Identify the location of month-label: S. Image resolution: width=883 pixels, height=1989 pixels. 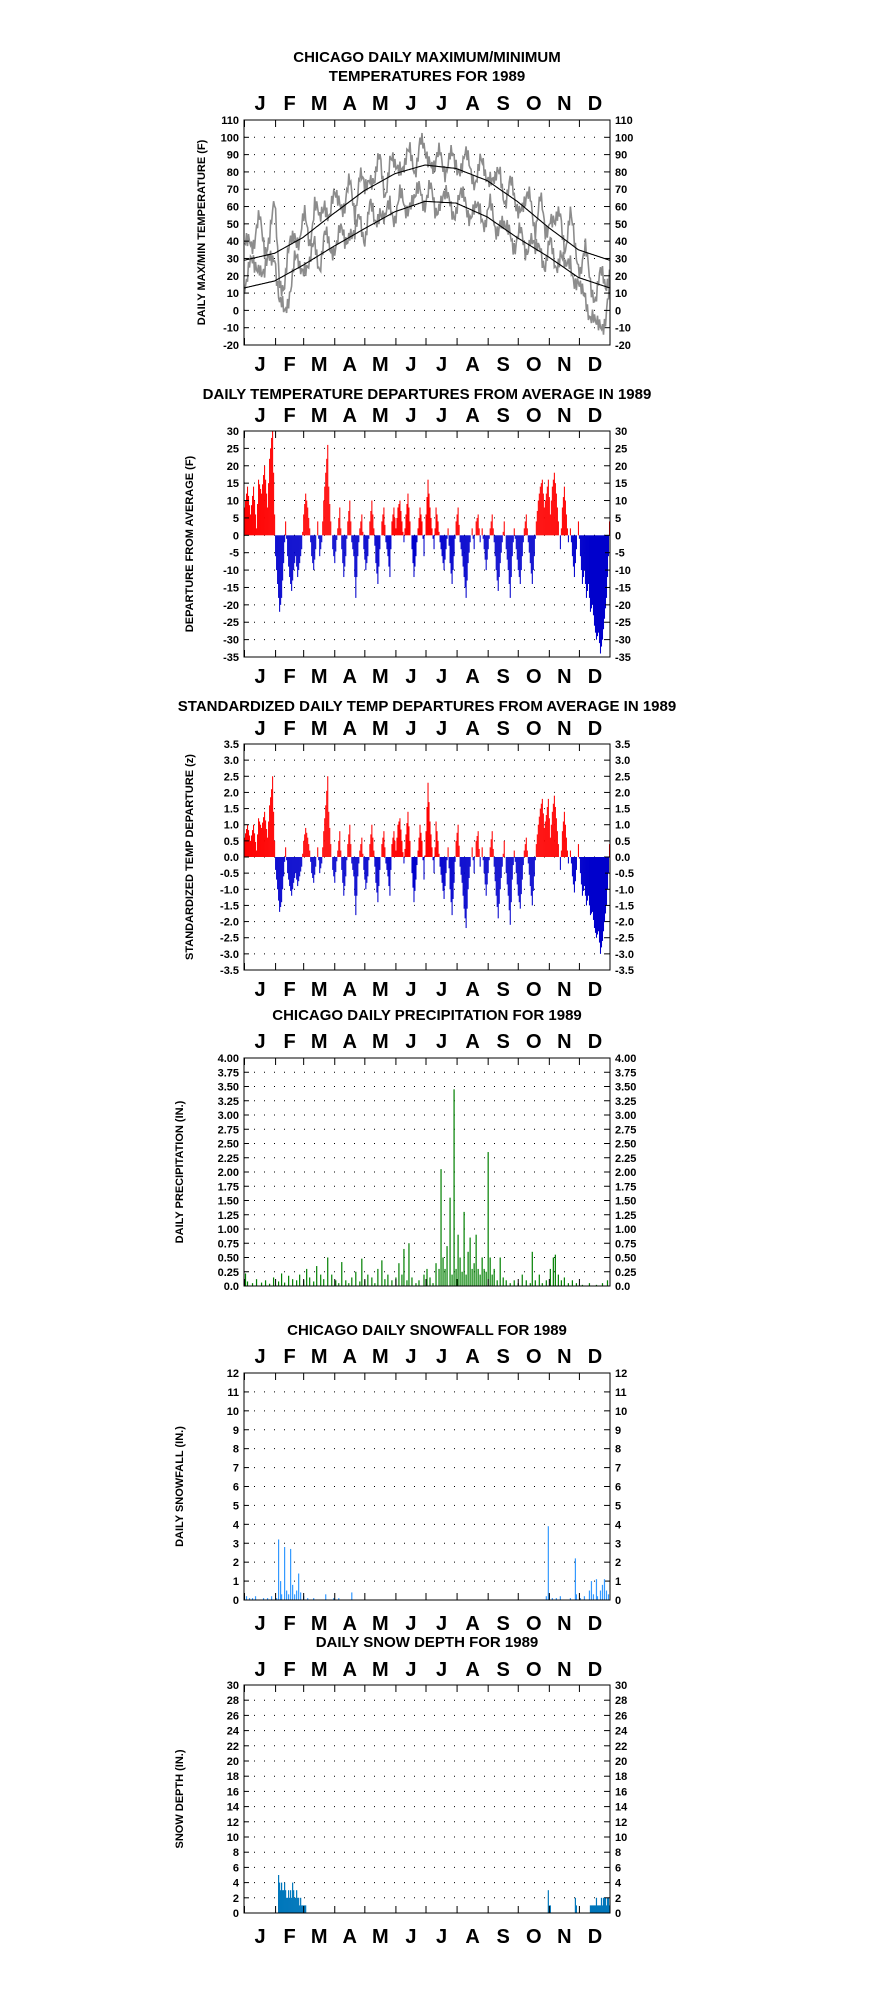
(503, 677).